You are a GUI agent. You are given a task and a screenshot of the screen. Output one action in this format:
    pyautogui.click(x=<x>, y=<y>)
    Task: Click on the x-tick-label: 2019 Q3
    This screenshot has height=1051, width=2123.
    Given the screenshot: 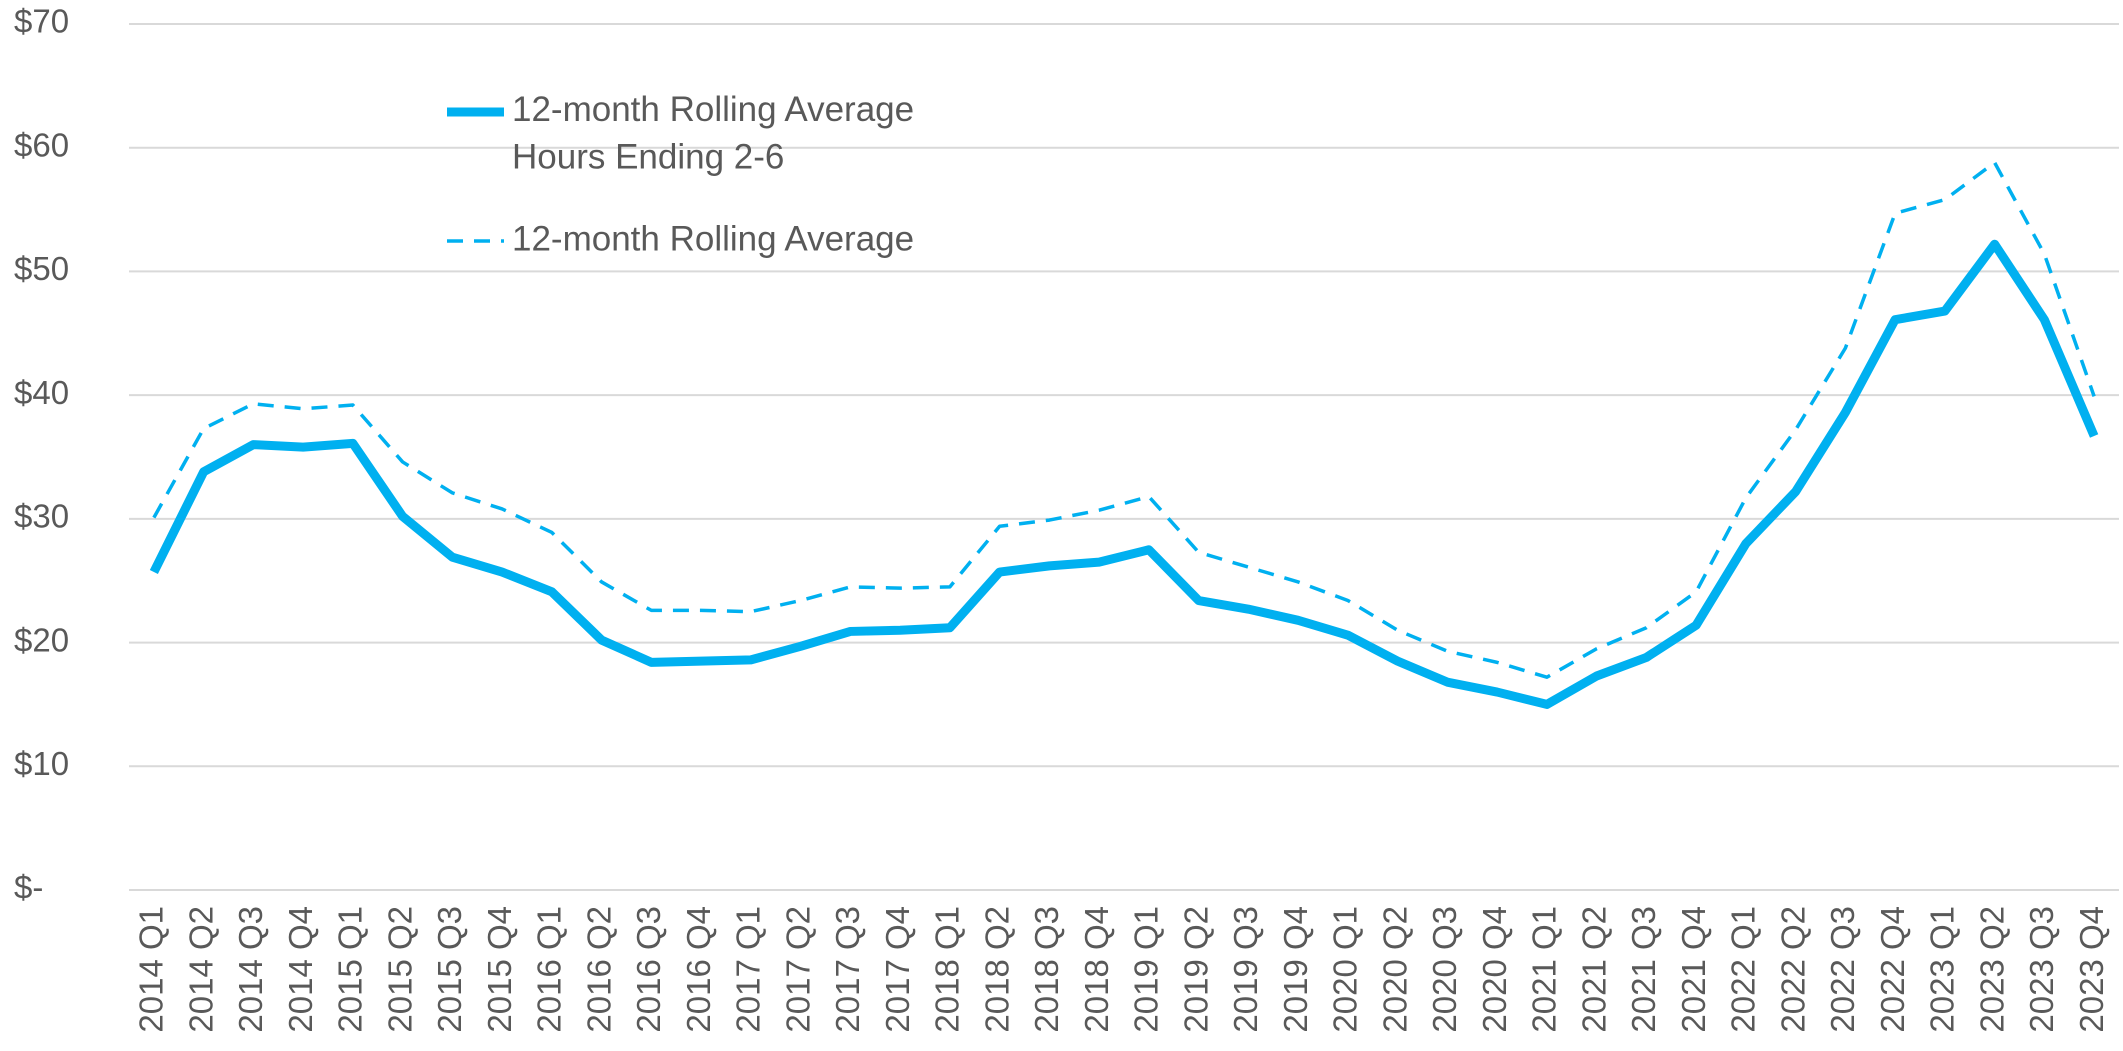 What is the action you would take?
    pyautogui.click(x=1245, y=969)
    